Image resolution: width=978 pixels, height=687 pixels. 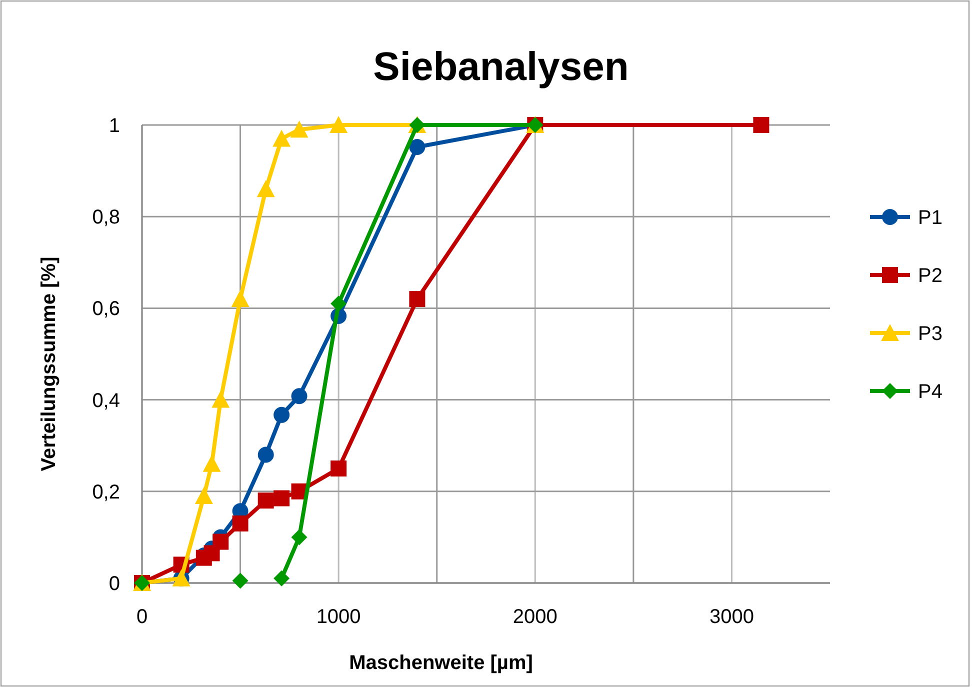 I want to click on x-axis-title: Maschenweite [µm], so click(x=441, y=663).